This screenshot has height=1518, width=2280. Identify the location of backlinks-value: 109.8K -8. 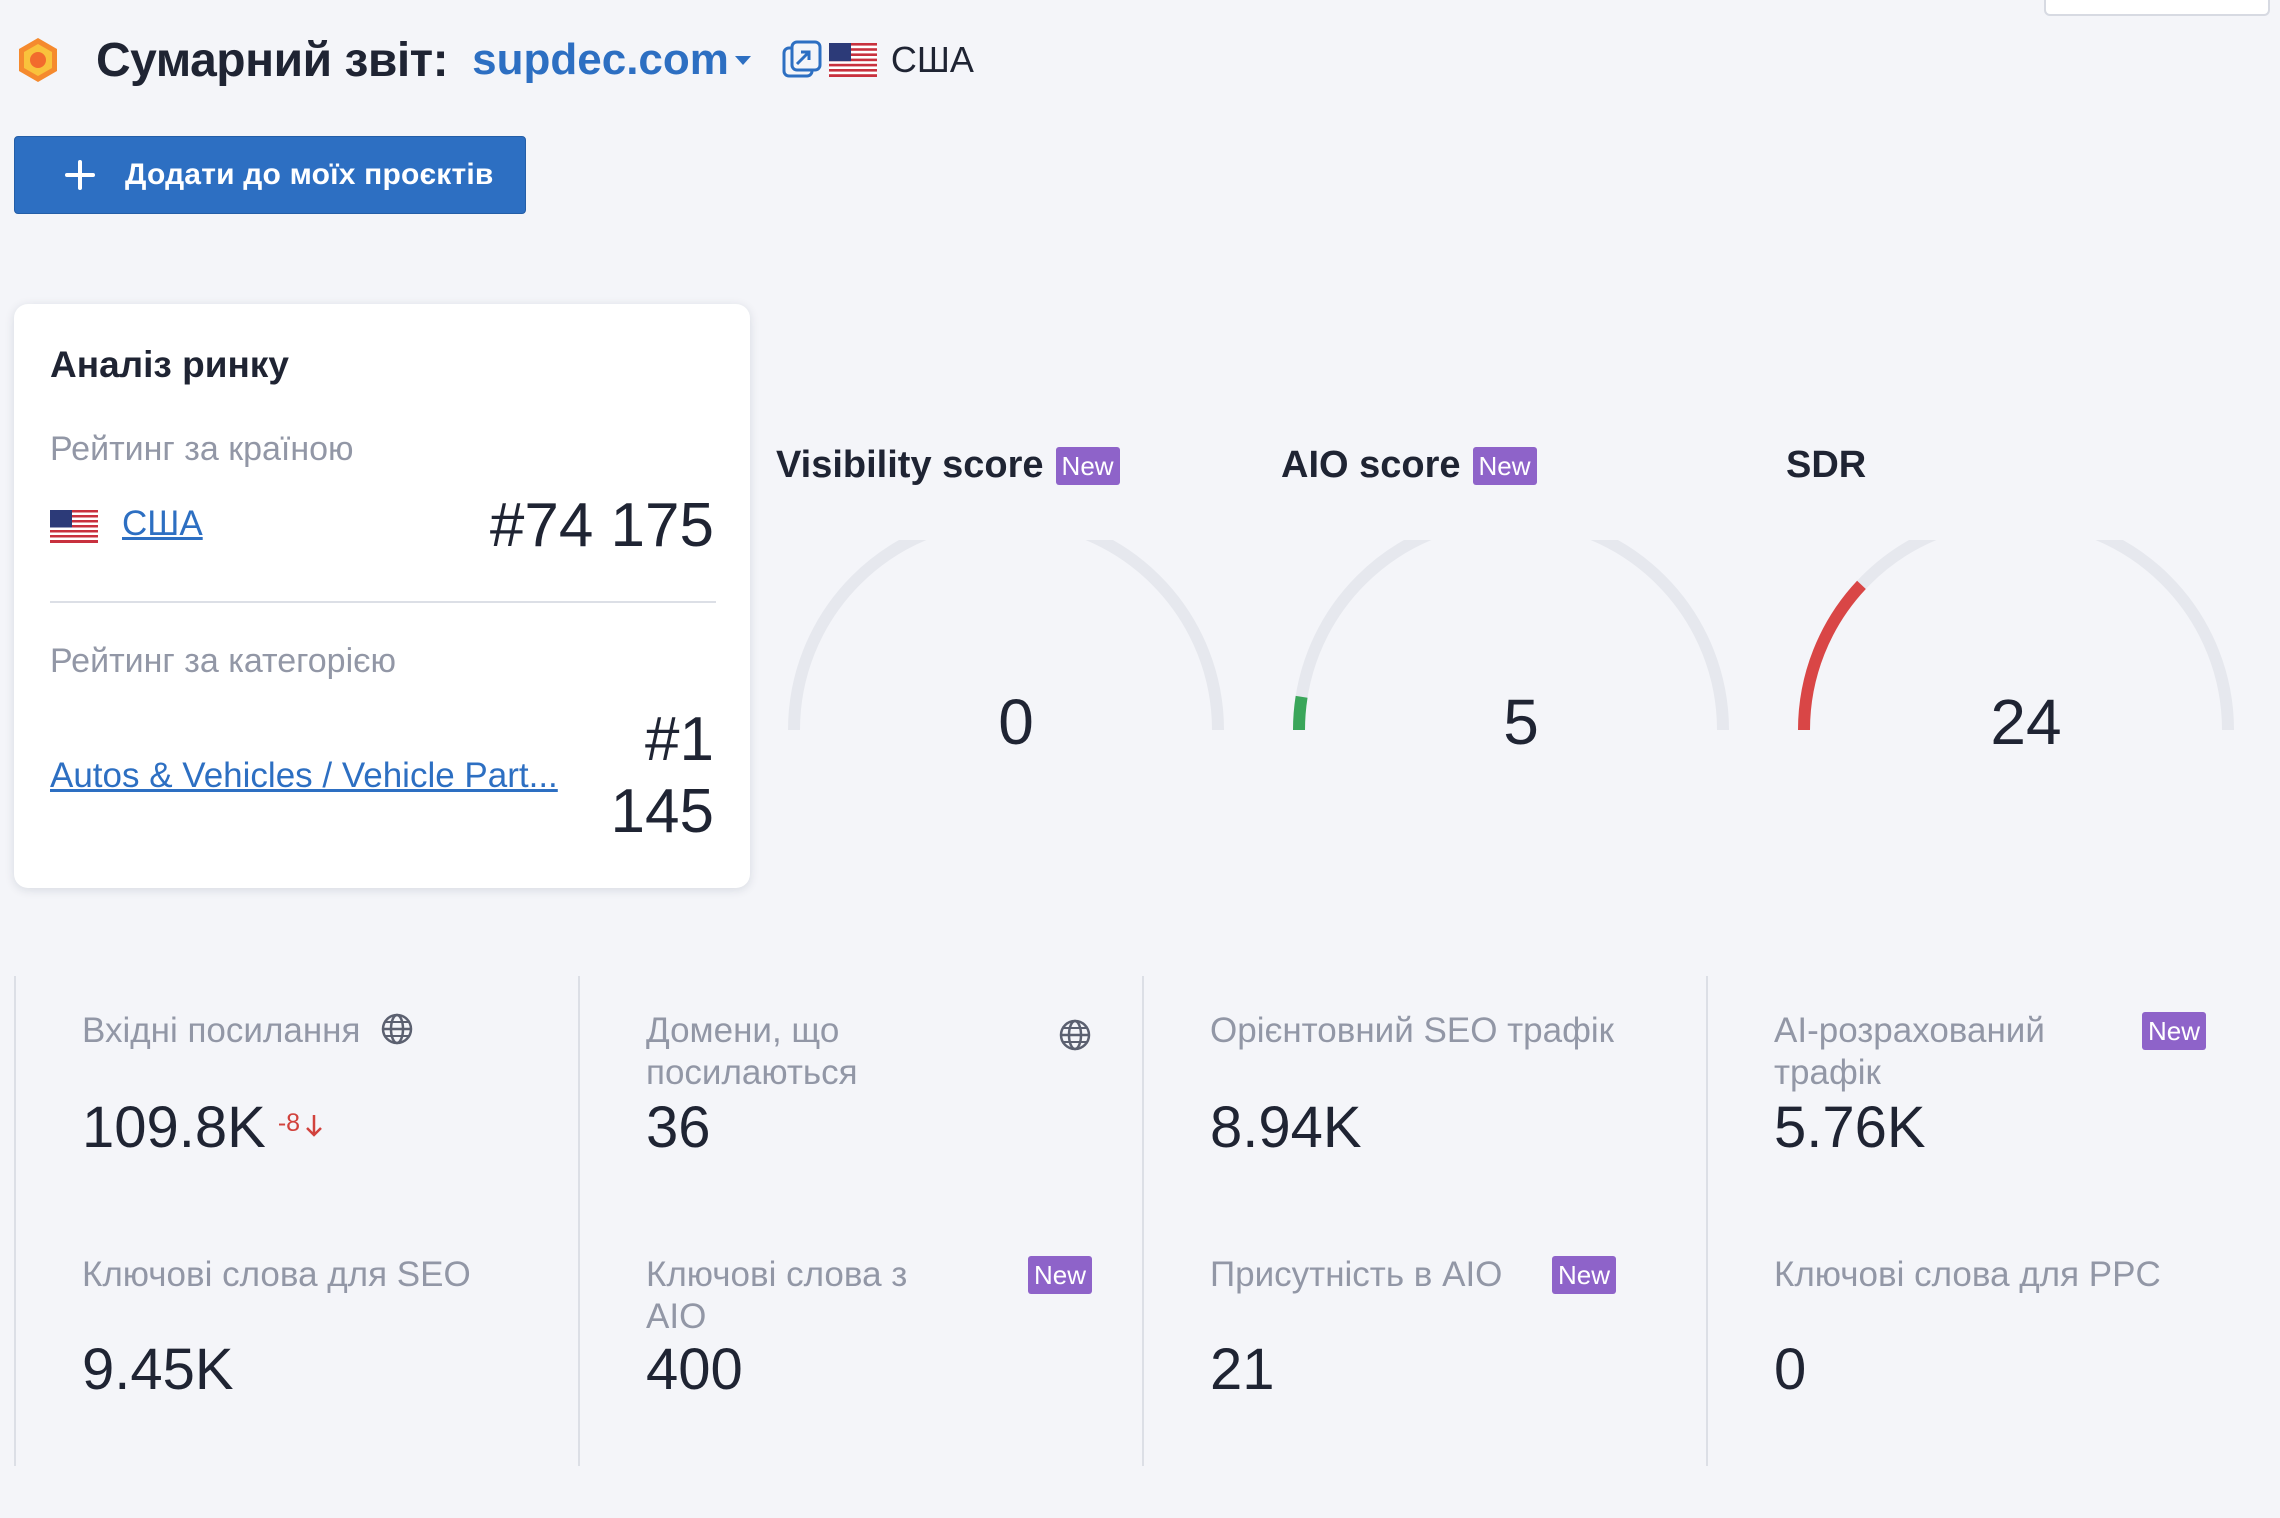
(203, 1127).